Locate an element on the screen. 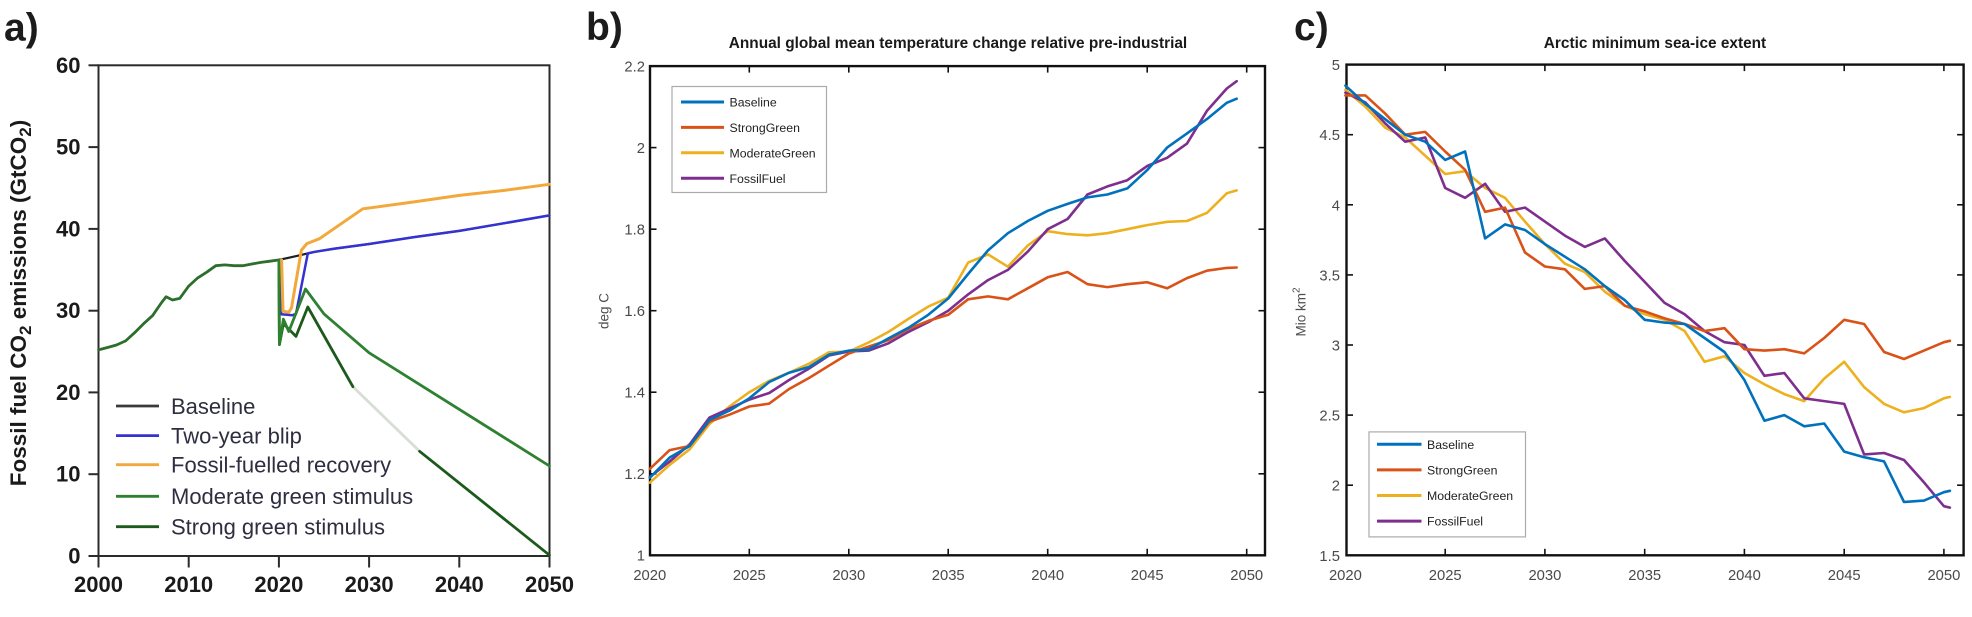  svg-text: 3 is located at coordinates (1336, 347).